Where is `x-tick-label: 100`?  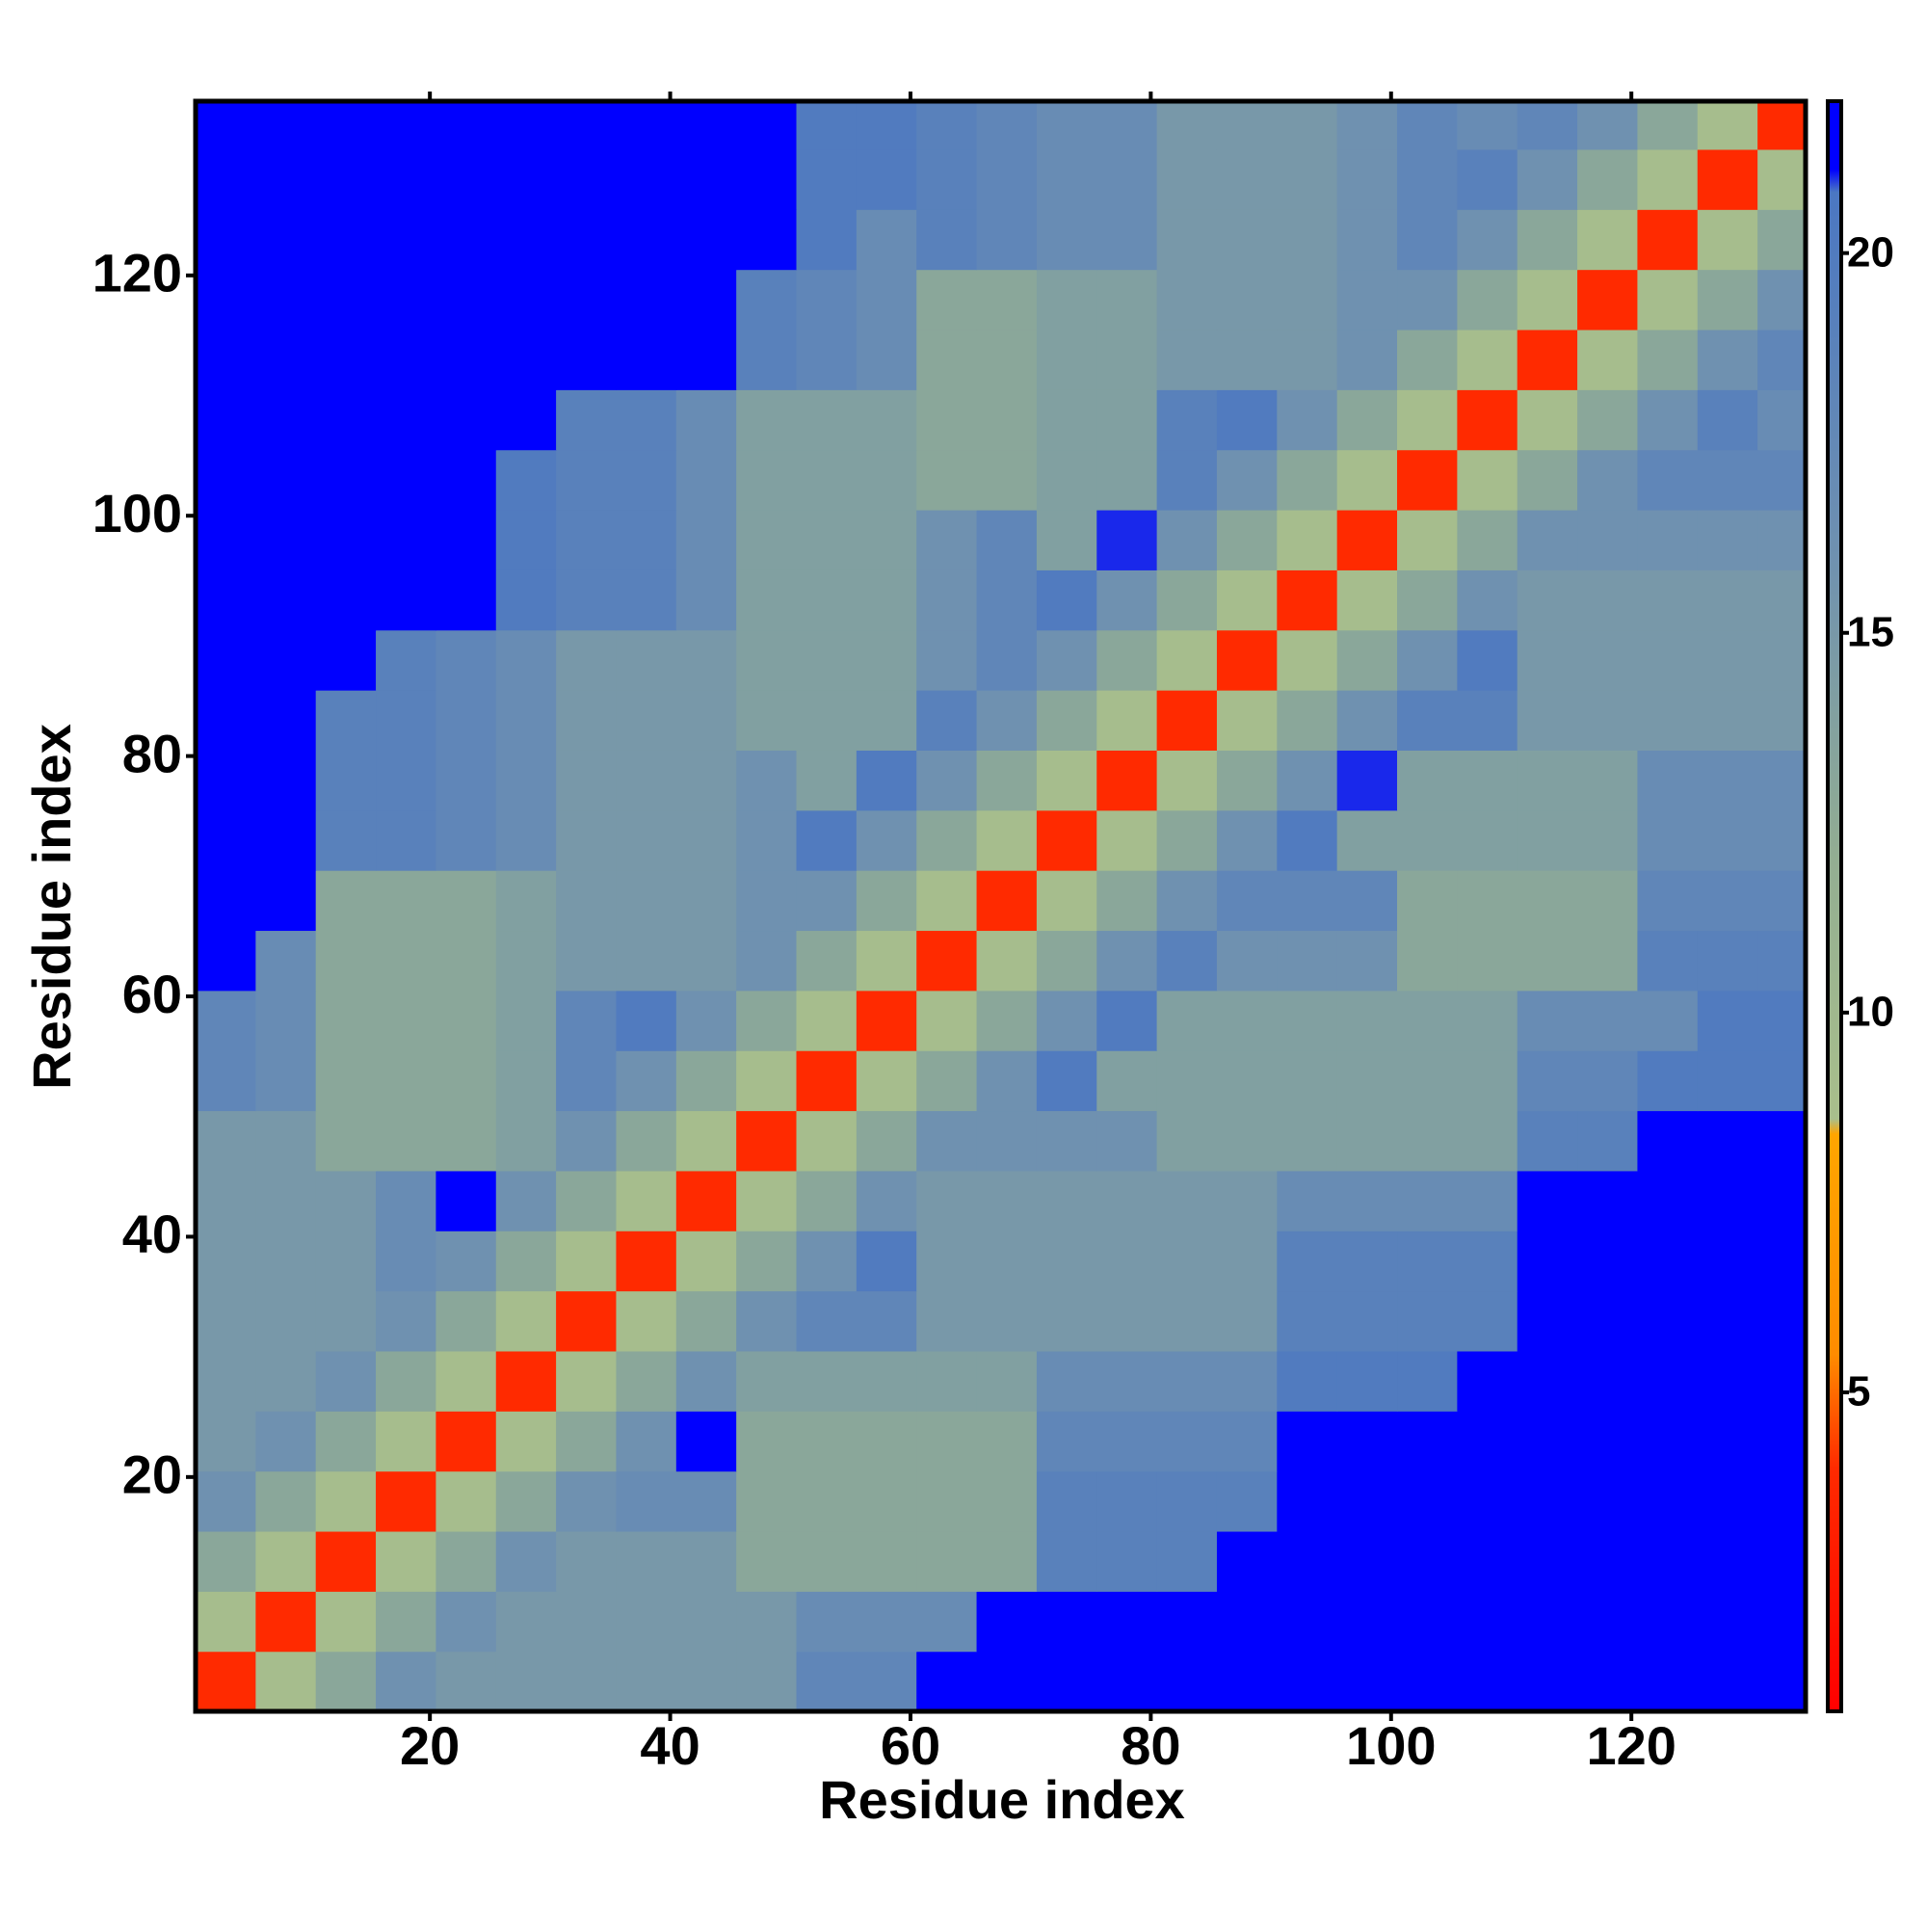 x-tick-label: 100 is located at coordinates (1391, 1745).